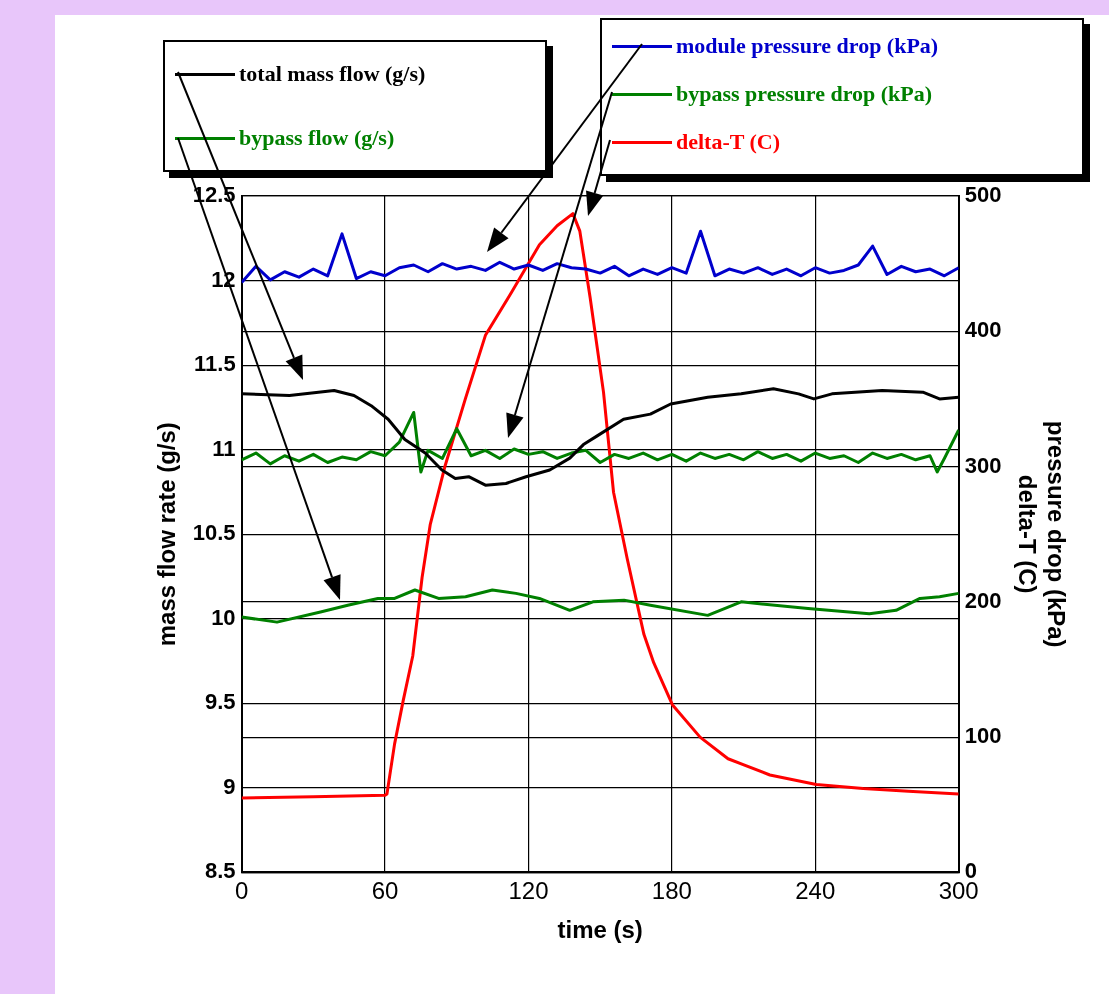  Describe the element at coordinates (220, 871) in the screenshot. I see `y-tick-label: 8.5` at that location.